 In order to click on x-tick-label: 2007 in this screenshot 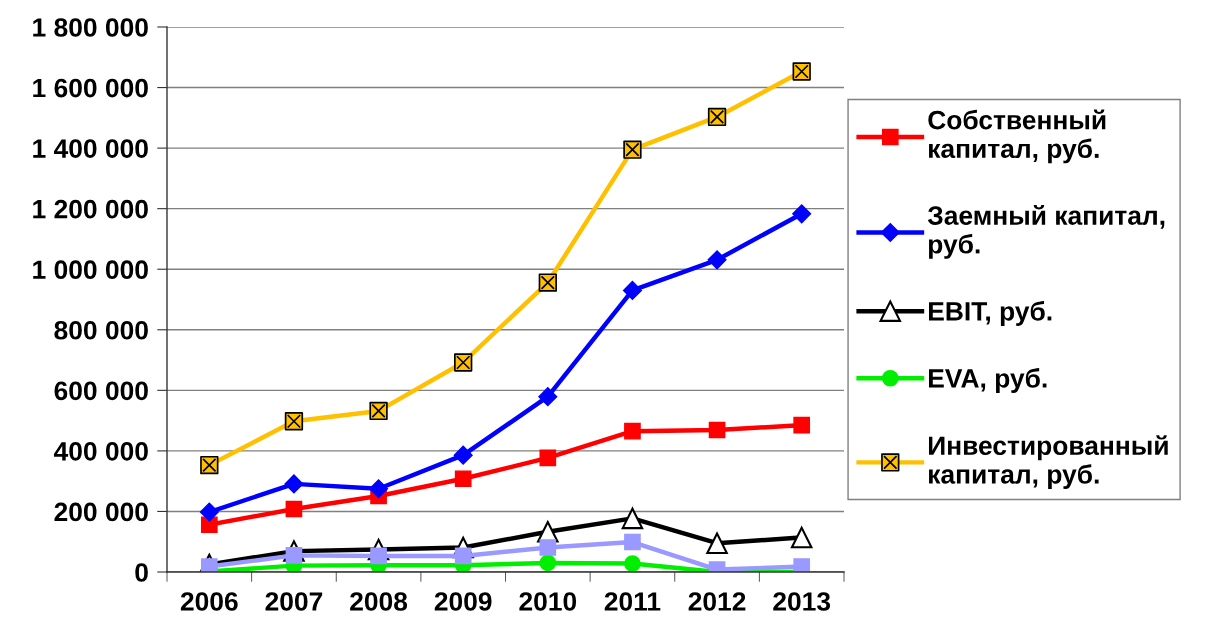, I will do `click(294, 601)`.